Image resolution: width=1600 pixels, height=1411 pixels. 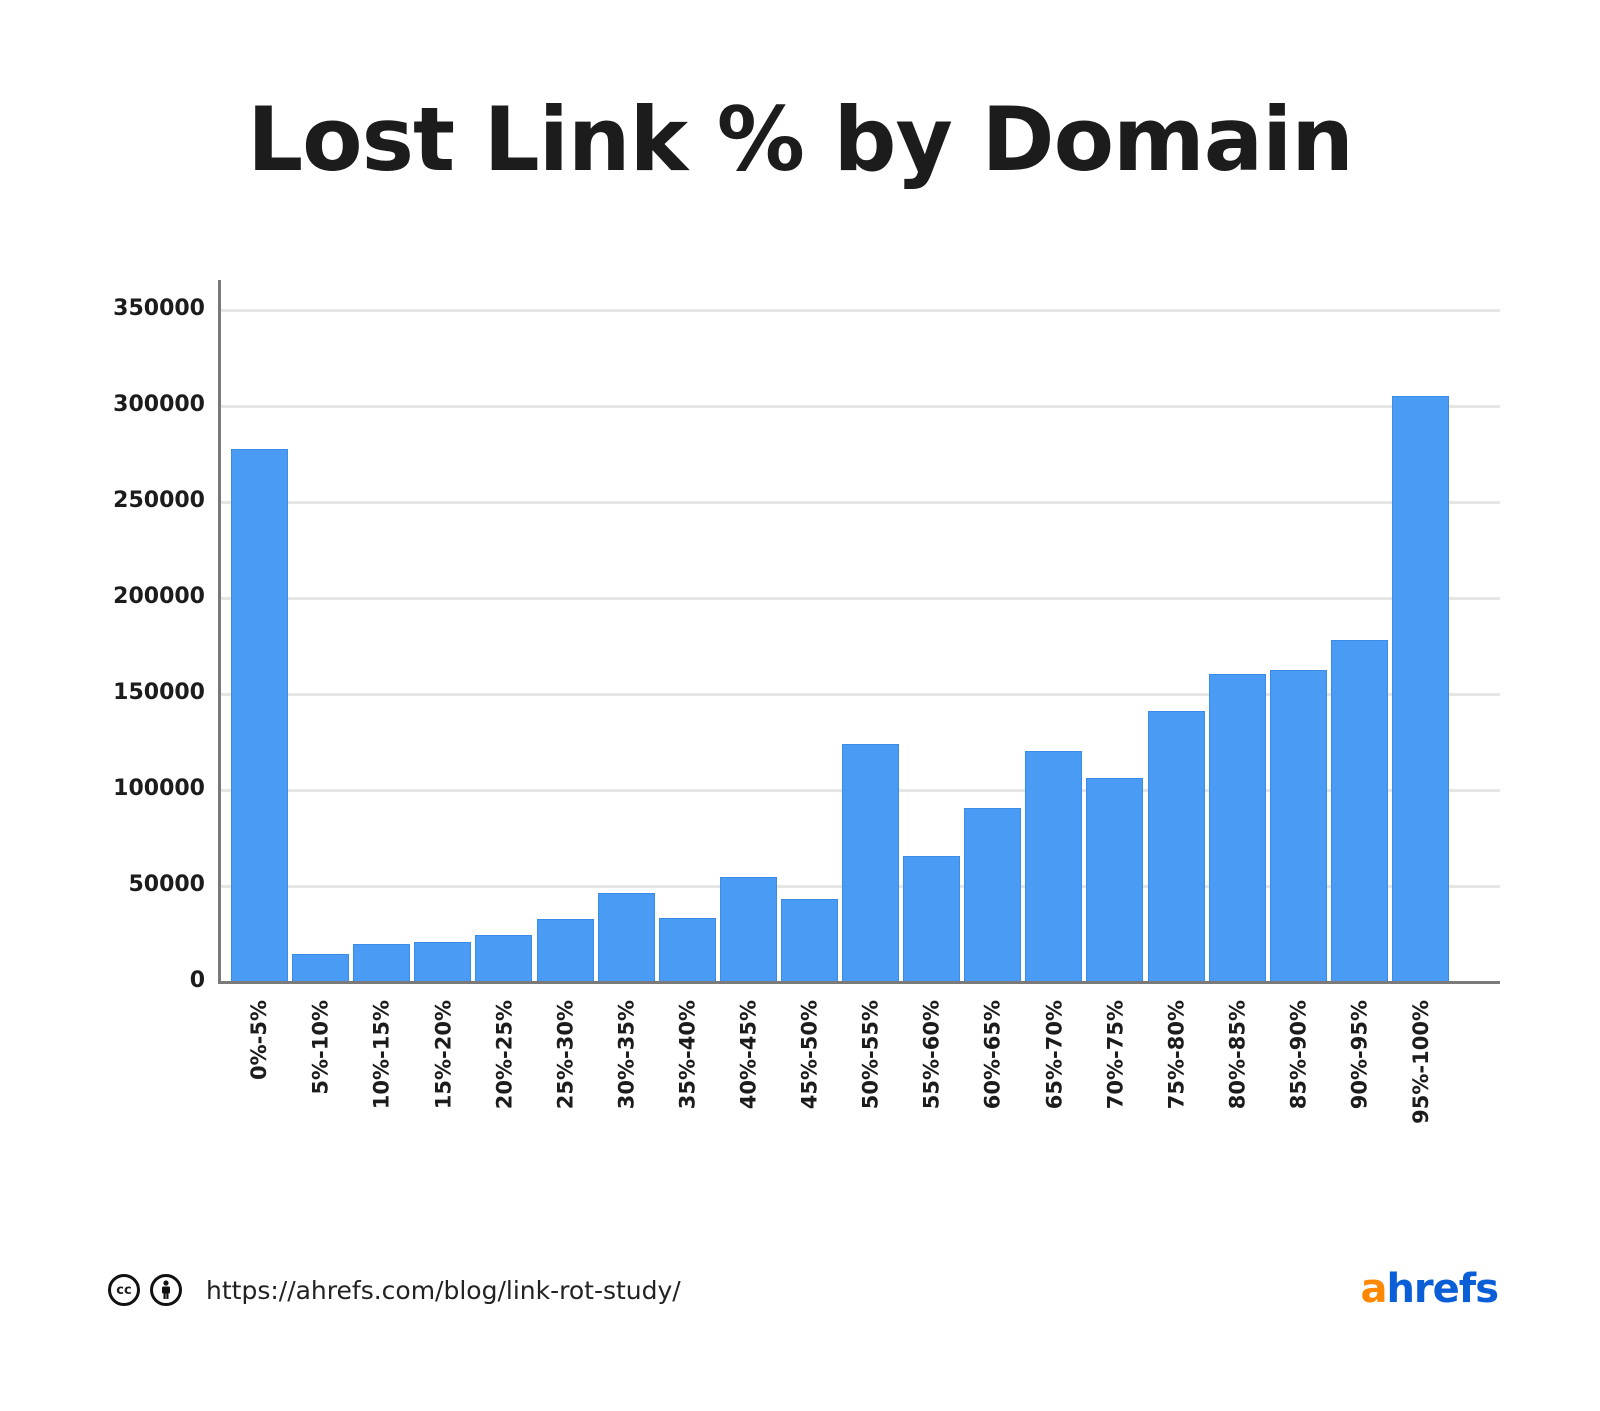 I want to click on attribution-person-icon, so click(x=166, y=1290).